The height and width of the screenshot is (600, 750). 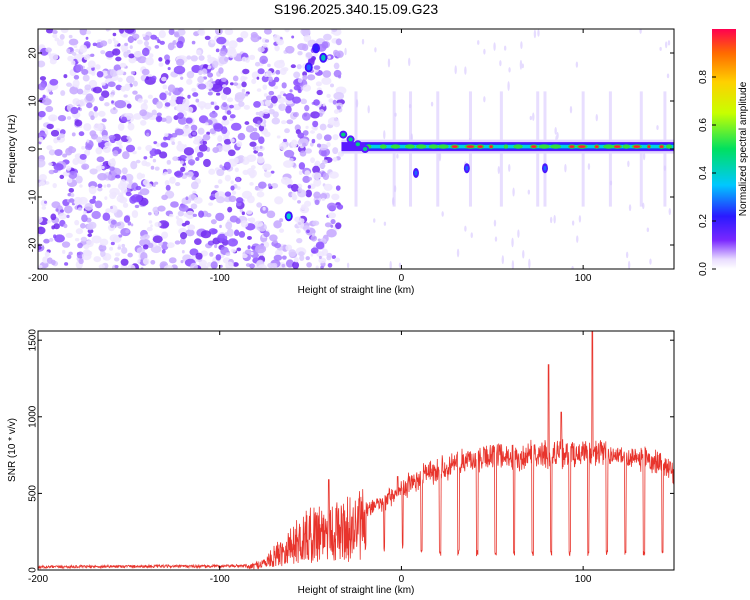 What do you see at coordinates (38, 278) in the screenshot?
I see `x-tick-label: -200` at bounding box center [38, 278].